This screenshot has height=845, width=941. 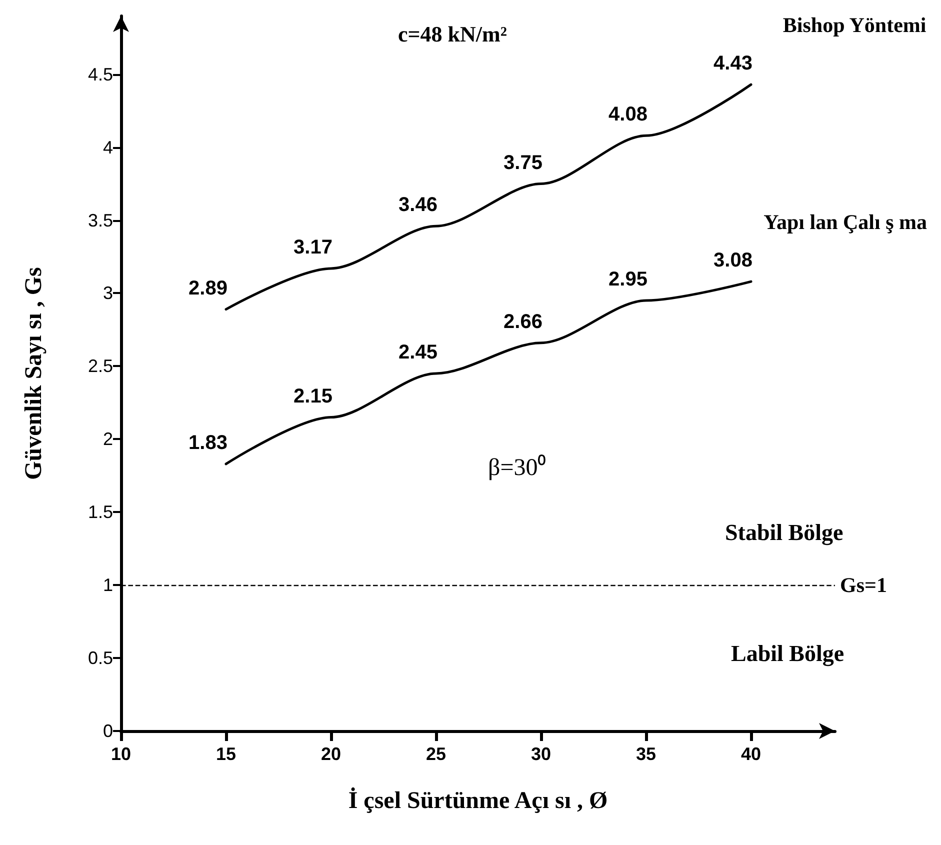 What do you see at coordinates (208, 443) in the screenshot?
I see `data-label: 1.83` at bounding box center [208, 443].